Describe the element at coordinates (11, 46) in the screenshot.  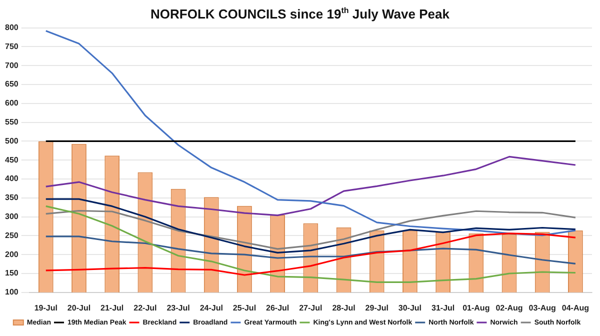
I see `y-tick-label: 750` at that location.